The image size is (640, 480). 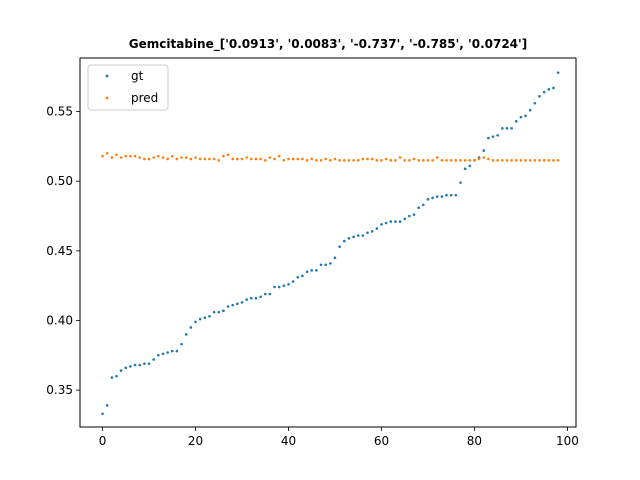 I want to click on legend: gt pred, so click(x=128, y=87).